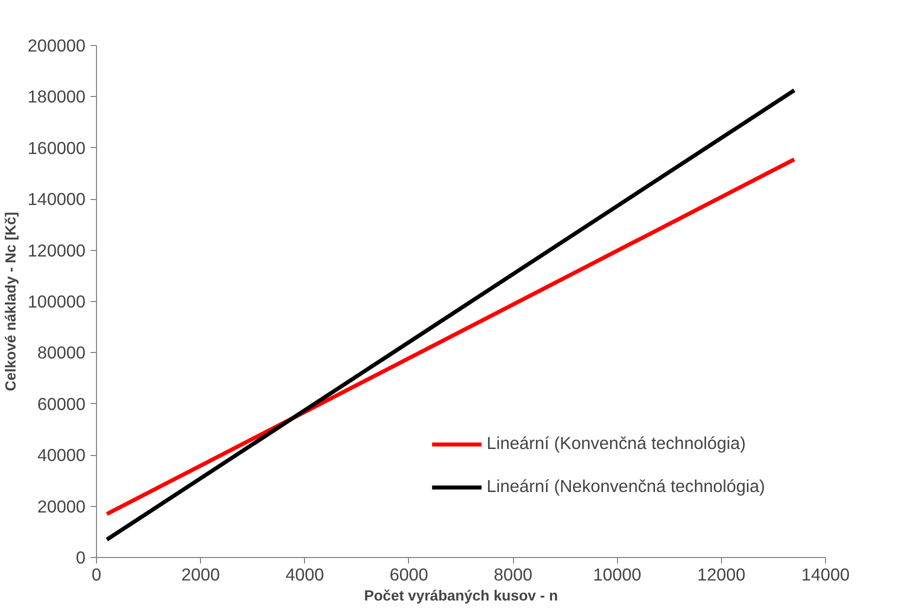  I want to click on y-tick-label: 140000, so click(57, 199).